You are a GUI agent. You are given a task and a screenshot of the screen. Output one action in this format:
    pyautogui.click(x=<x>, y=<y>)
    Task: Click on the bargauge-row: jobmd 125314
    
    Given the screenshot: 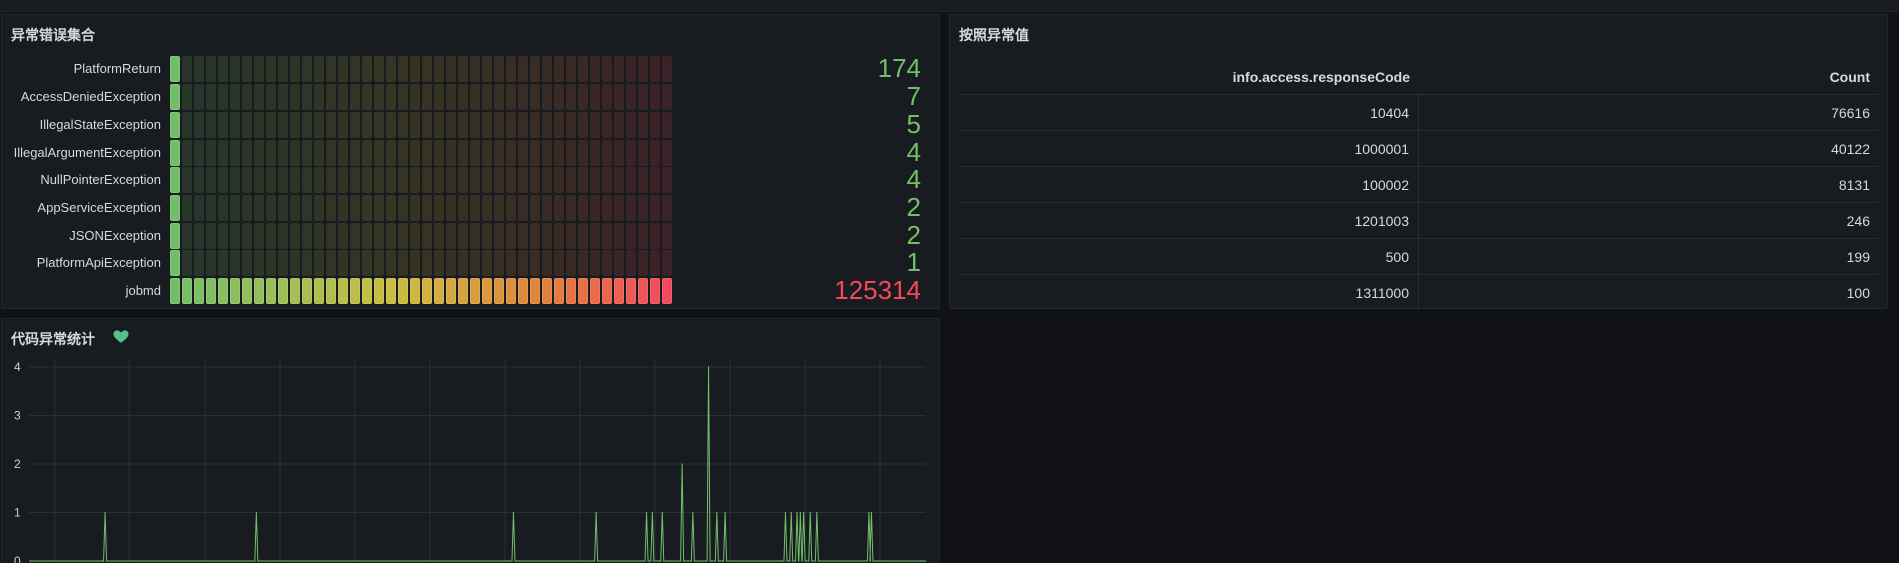 What is the action you would take?
    pyautogui.click(x=470, y=290)
    